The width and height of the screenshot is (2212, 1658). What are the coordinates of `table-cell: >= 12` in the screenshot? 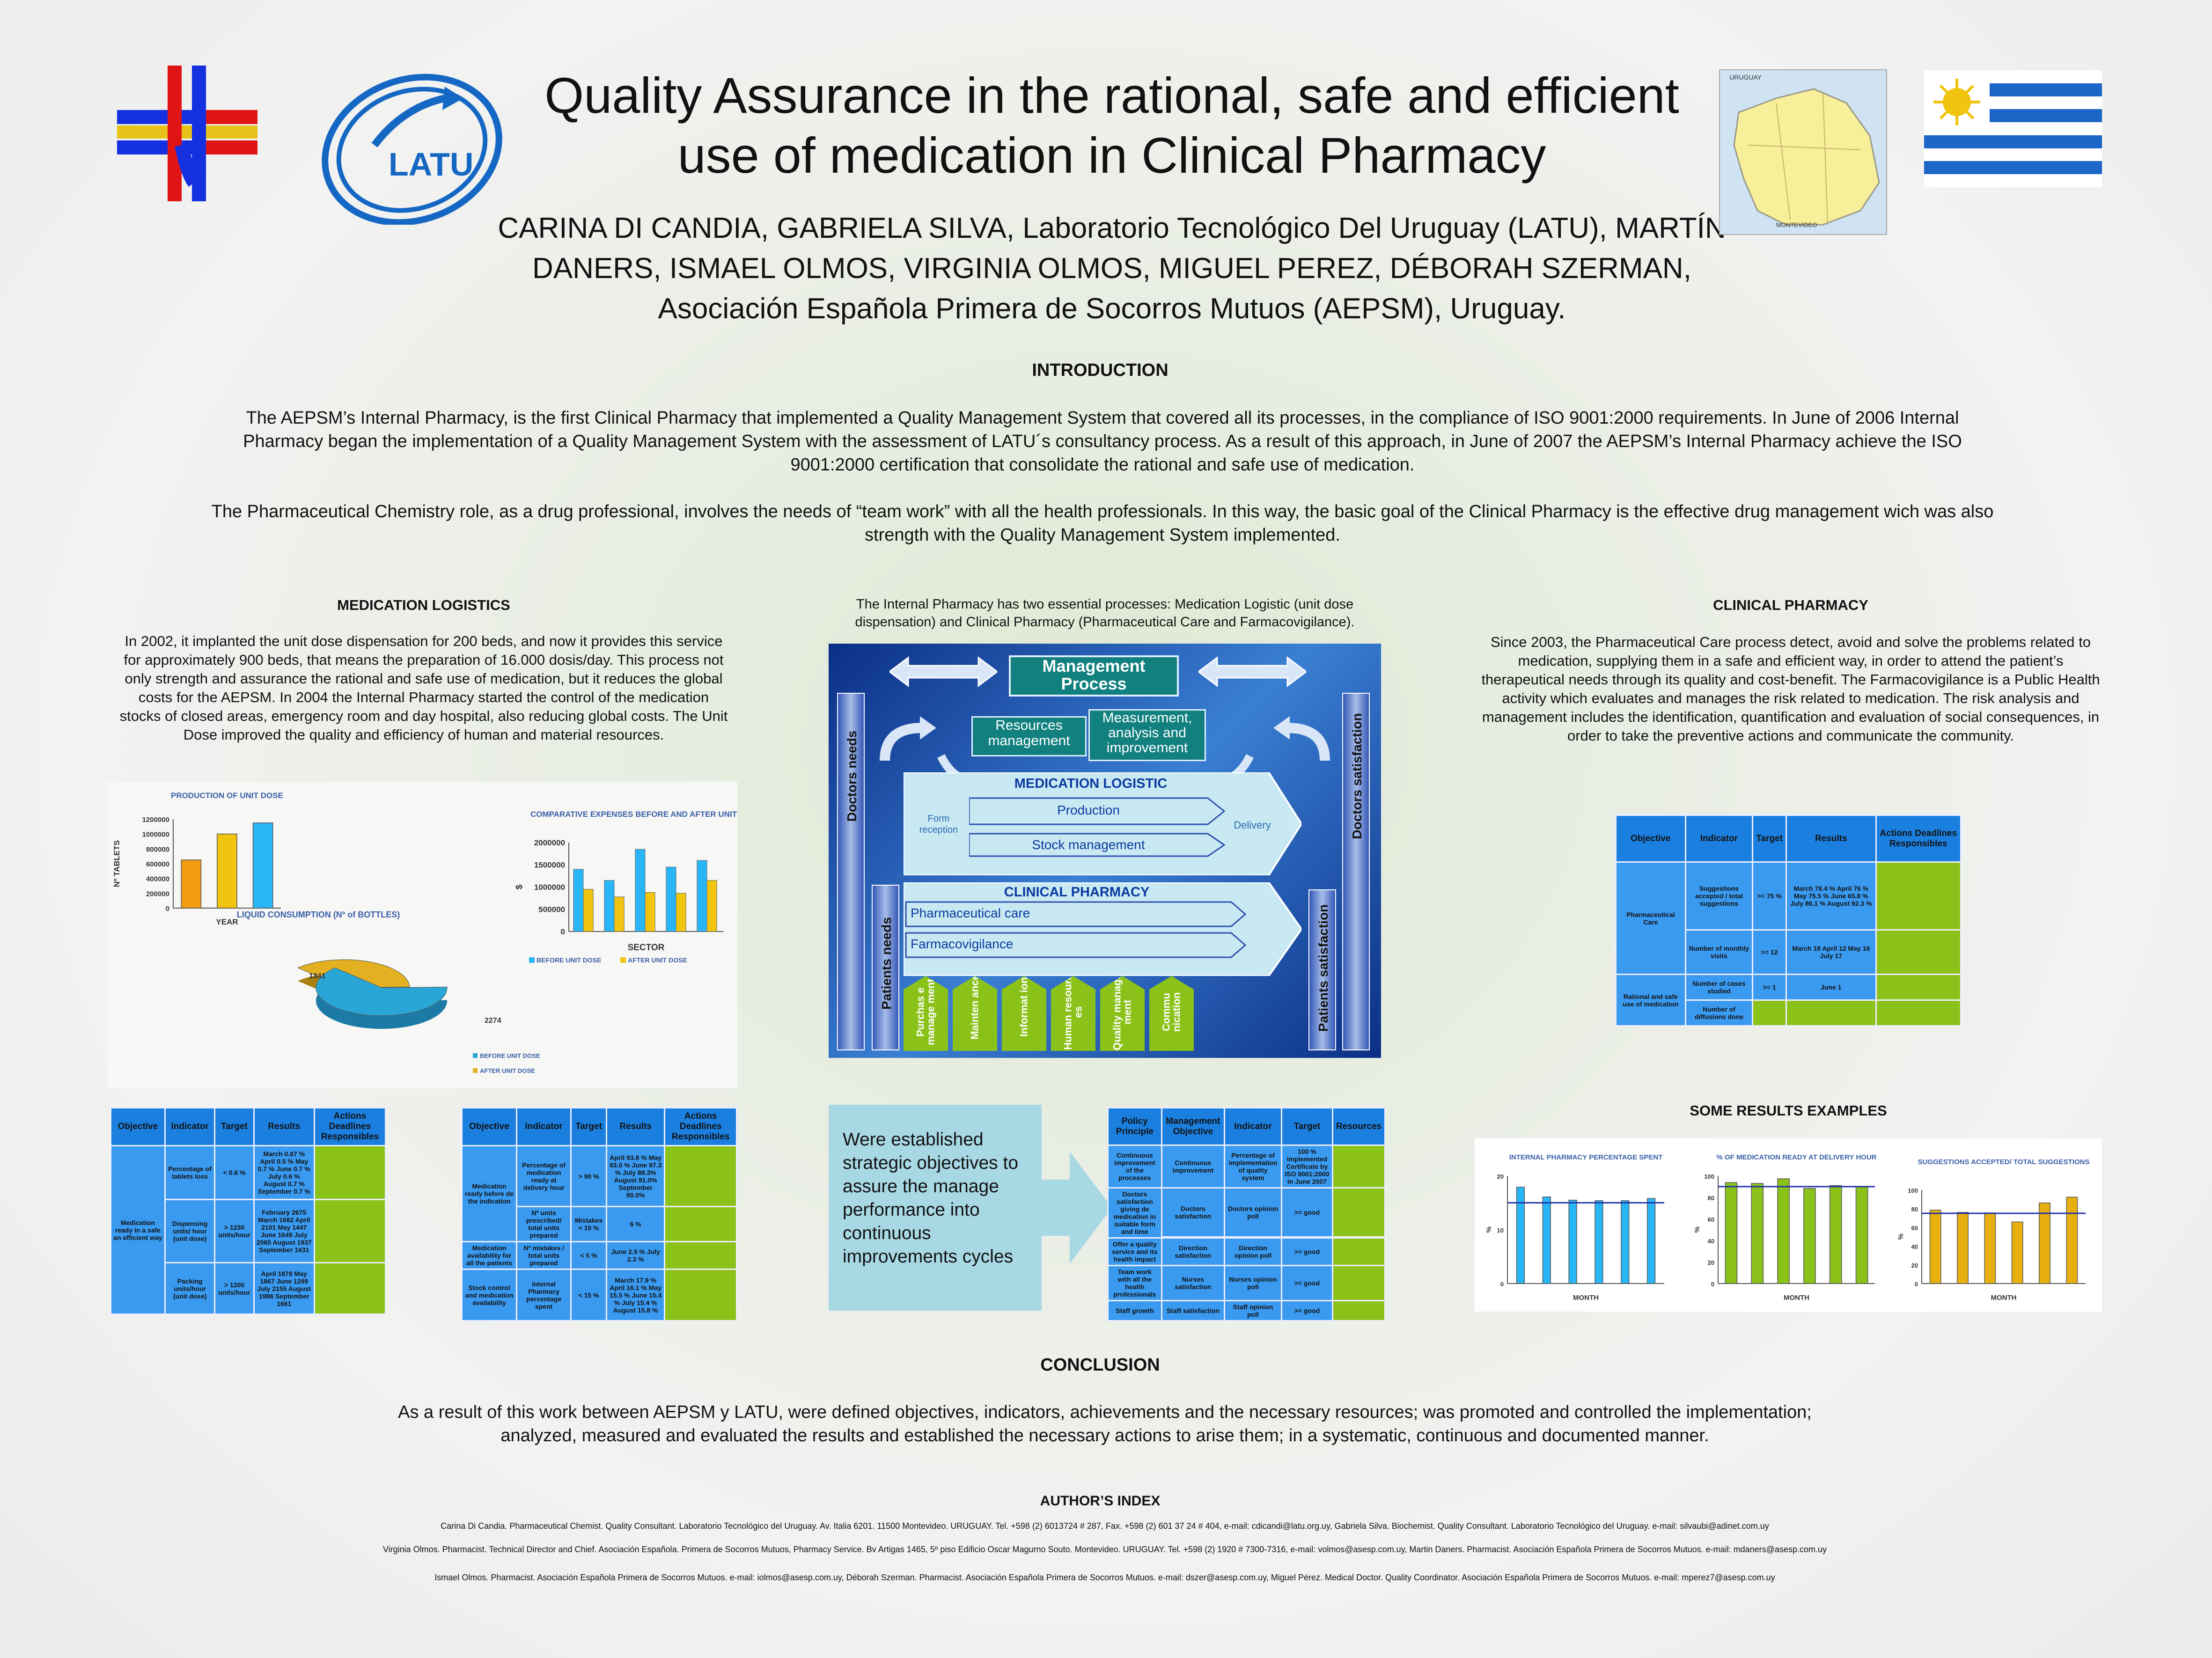 It's located at (1769, 952).